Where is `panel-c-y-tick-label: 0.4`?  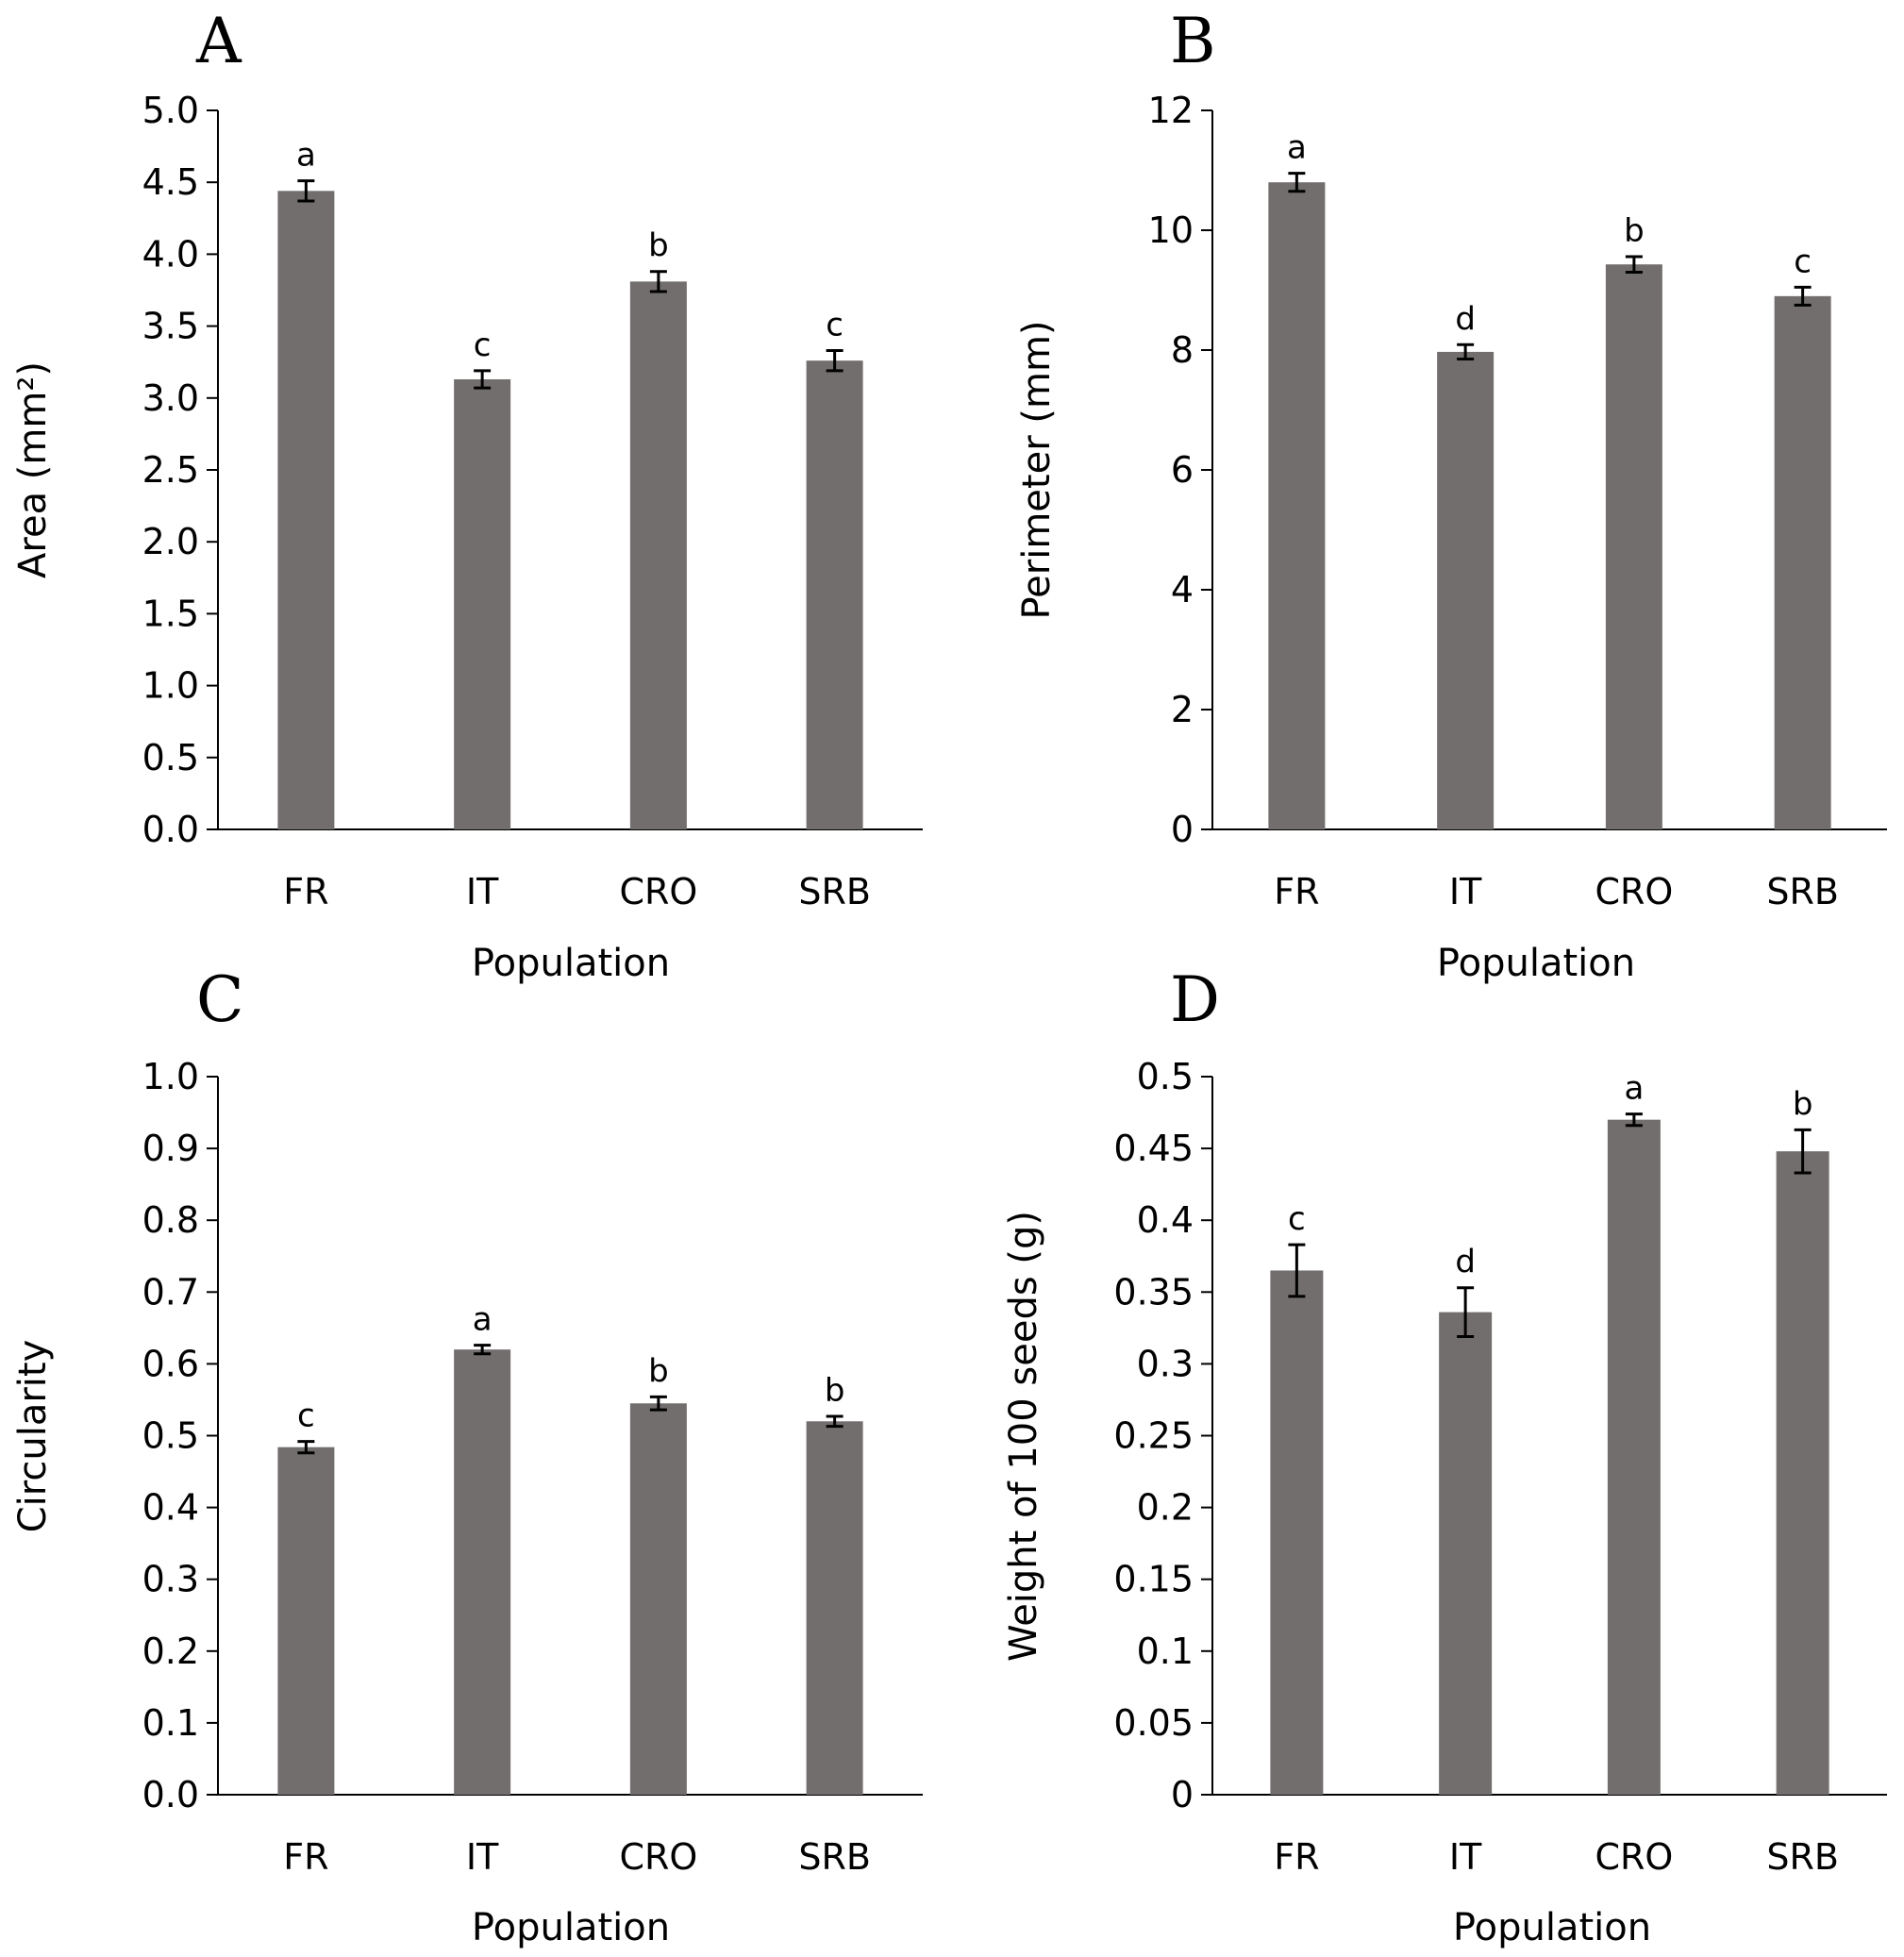 panel-c-y-tick-label: 0.4 is located at coordinates (170, 1508).